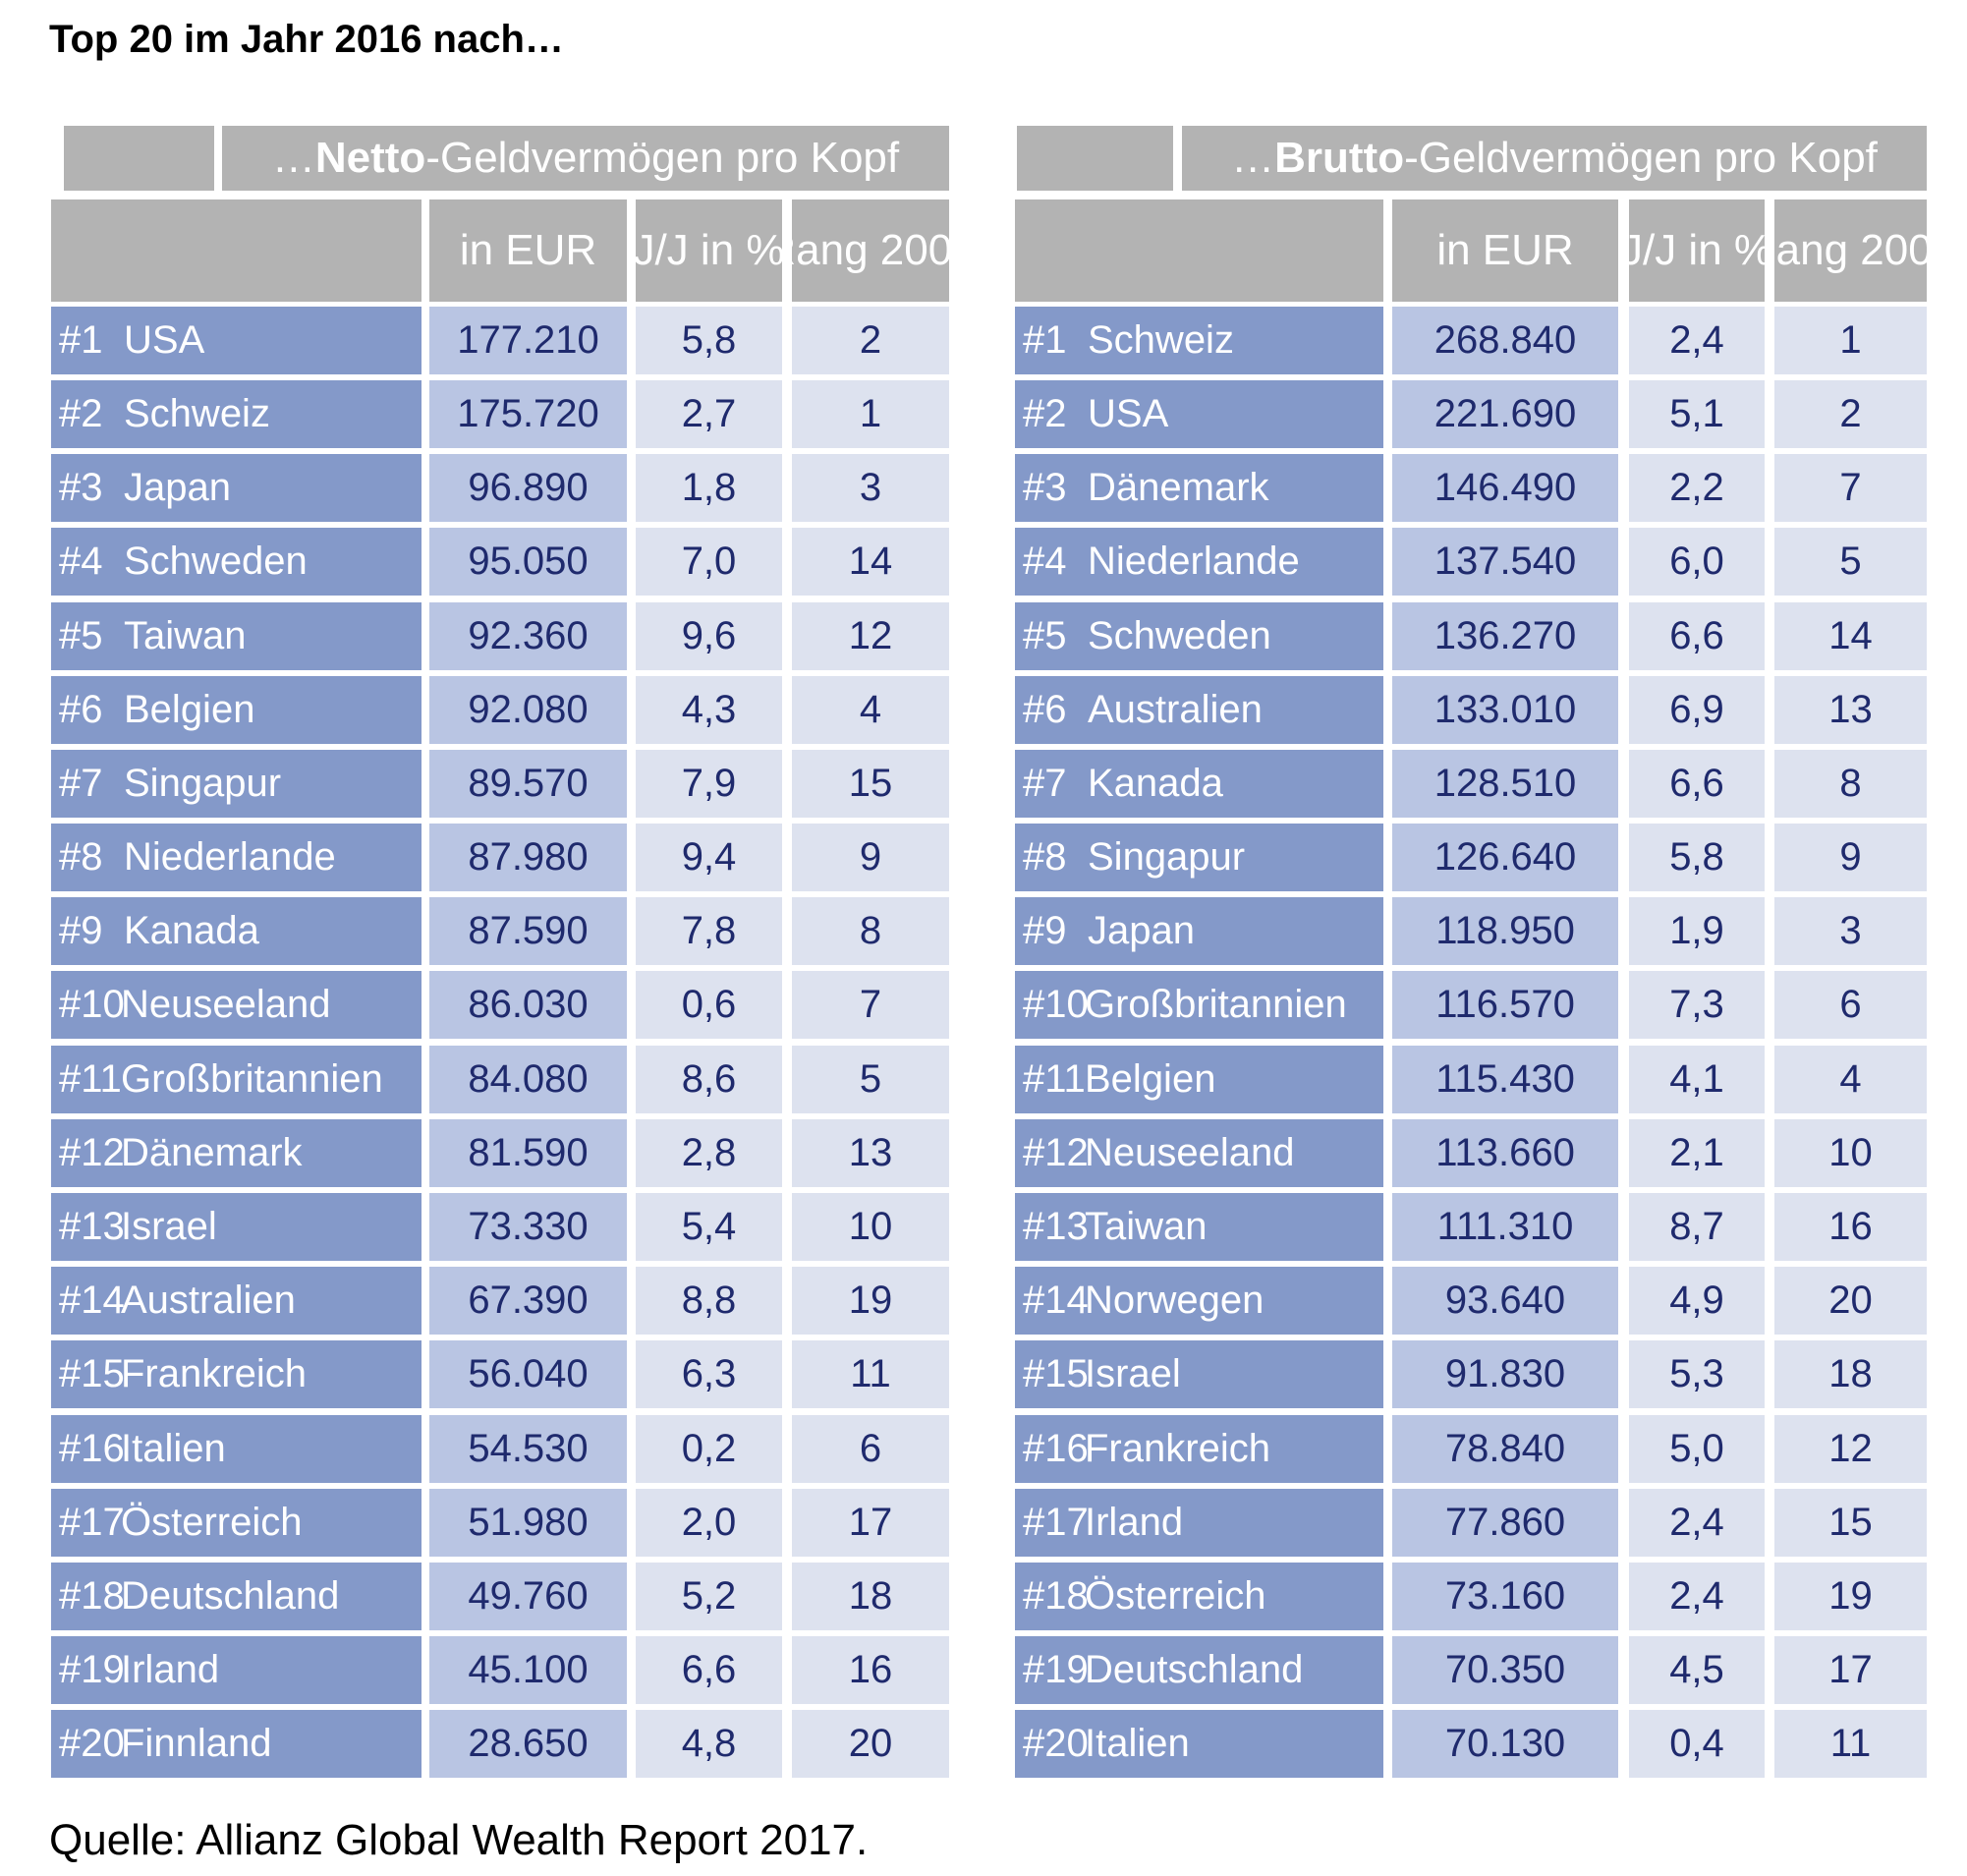 This screenshot has height=1876, width=1967. I want to click on rank-label: #19, so click(92, 1669).